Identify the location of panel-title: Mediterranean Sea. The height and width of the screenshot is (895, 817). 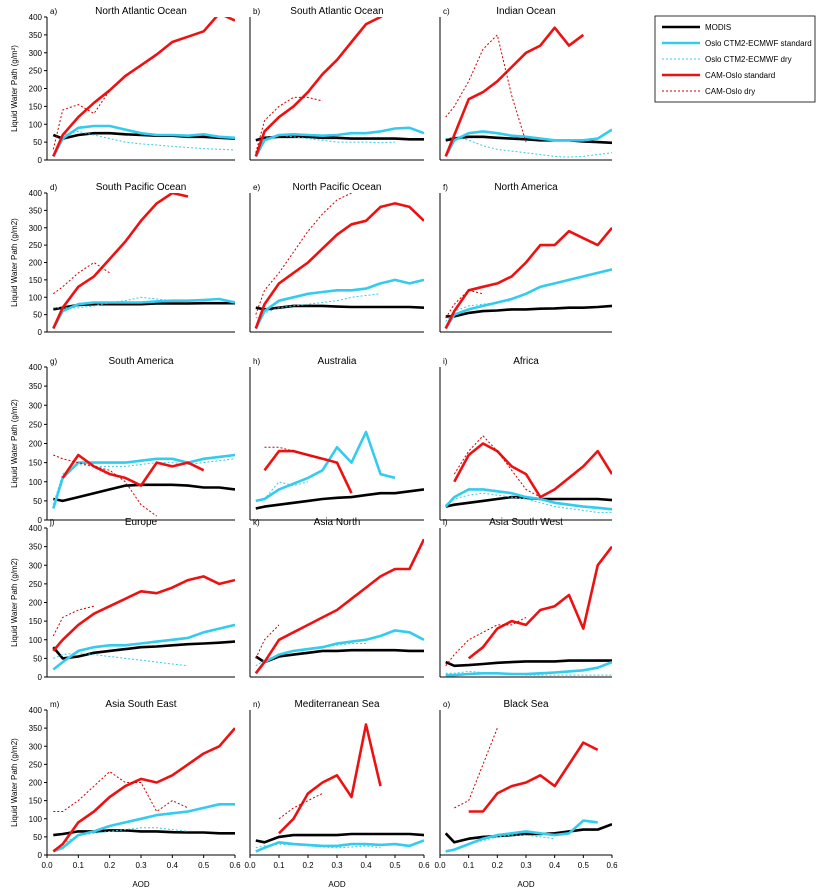
(336, 704).